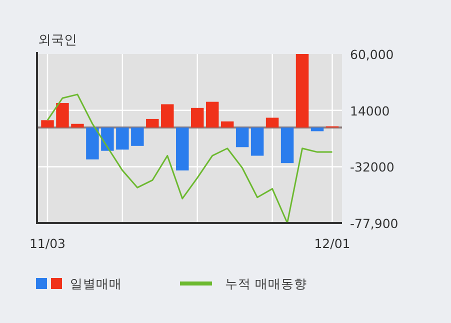  What do you see at coordinates (47, 243) in the screenshot?
I see `x-tick-label: 11/03` at bounding box center [47, 243].